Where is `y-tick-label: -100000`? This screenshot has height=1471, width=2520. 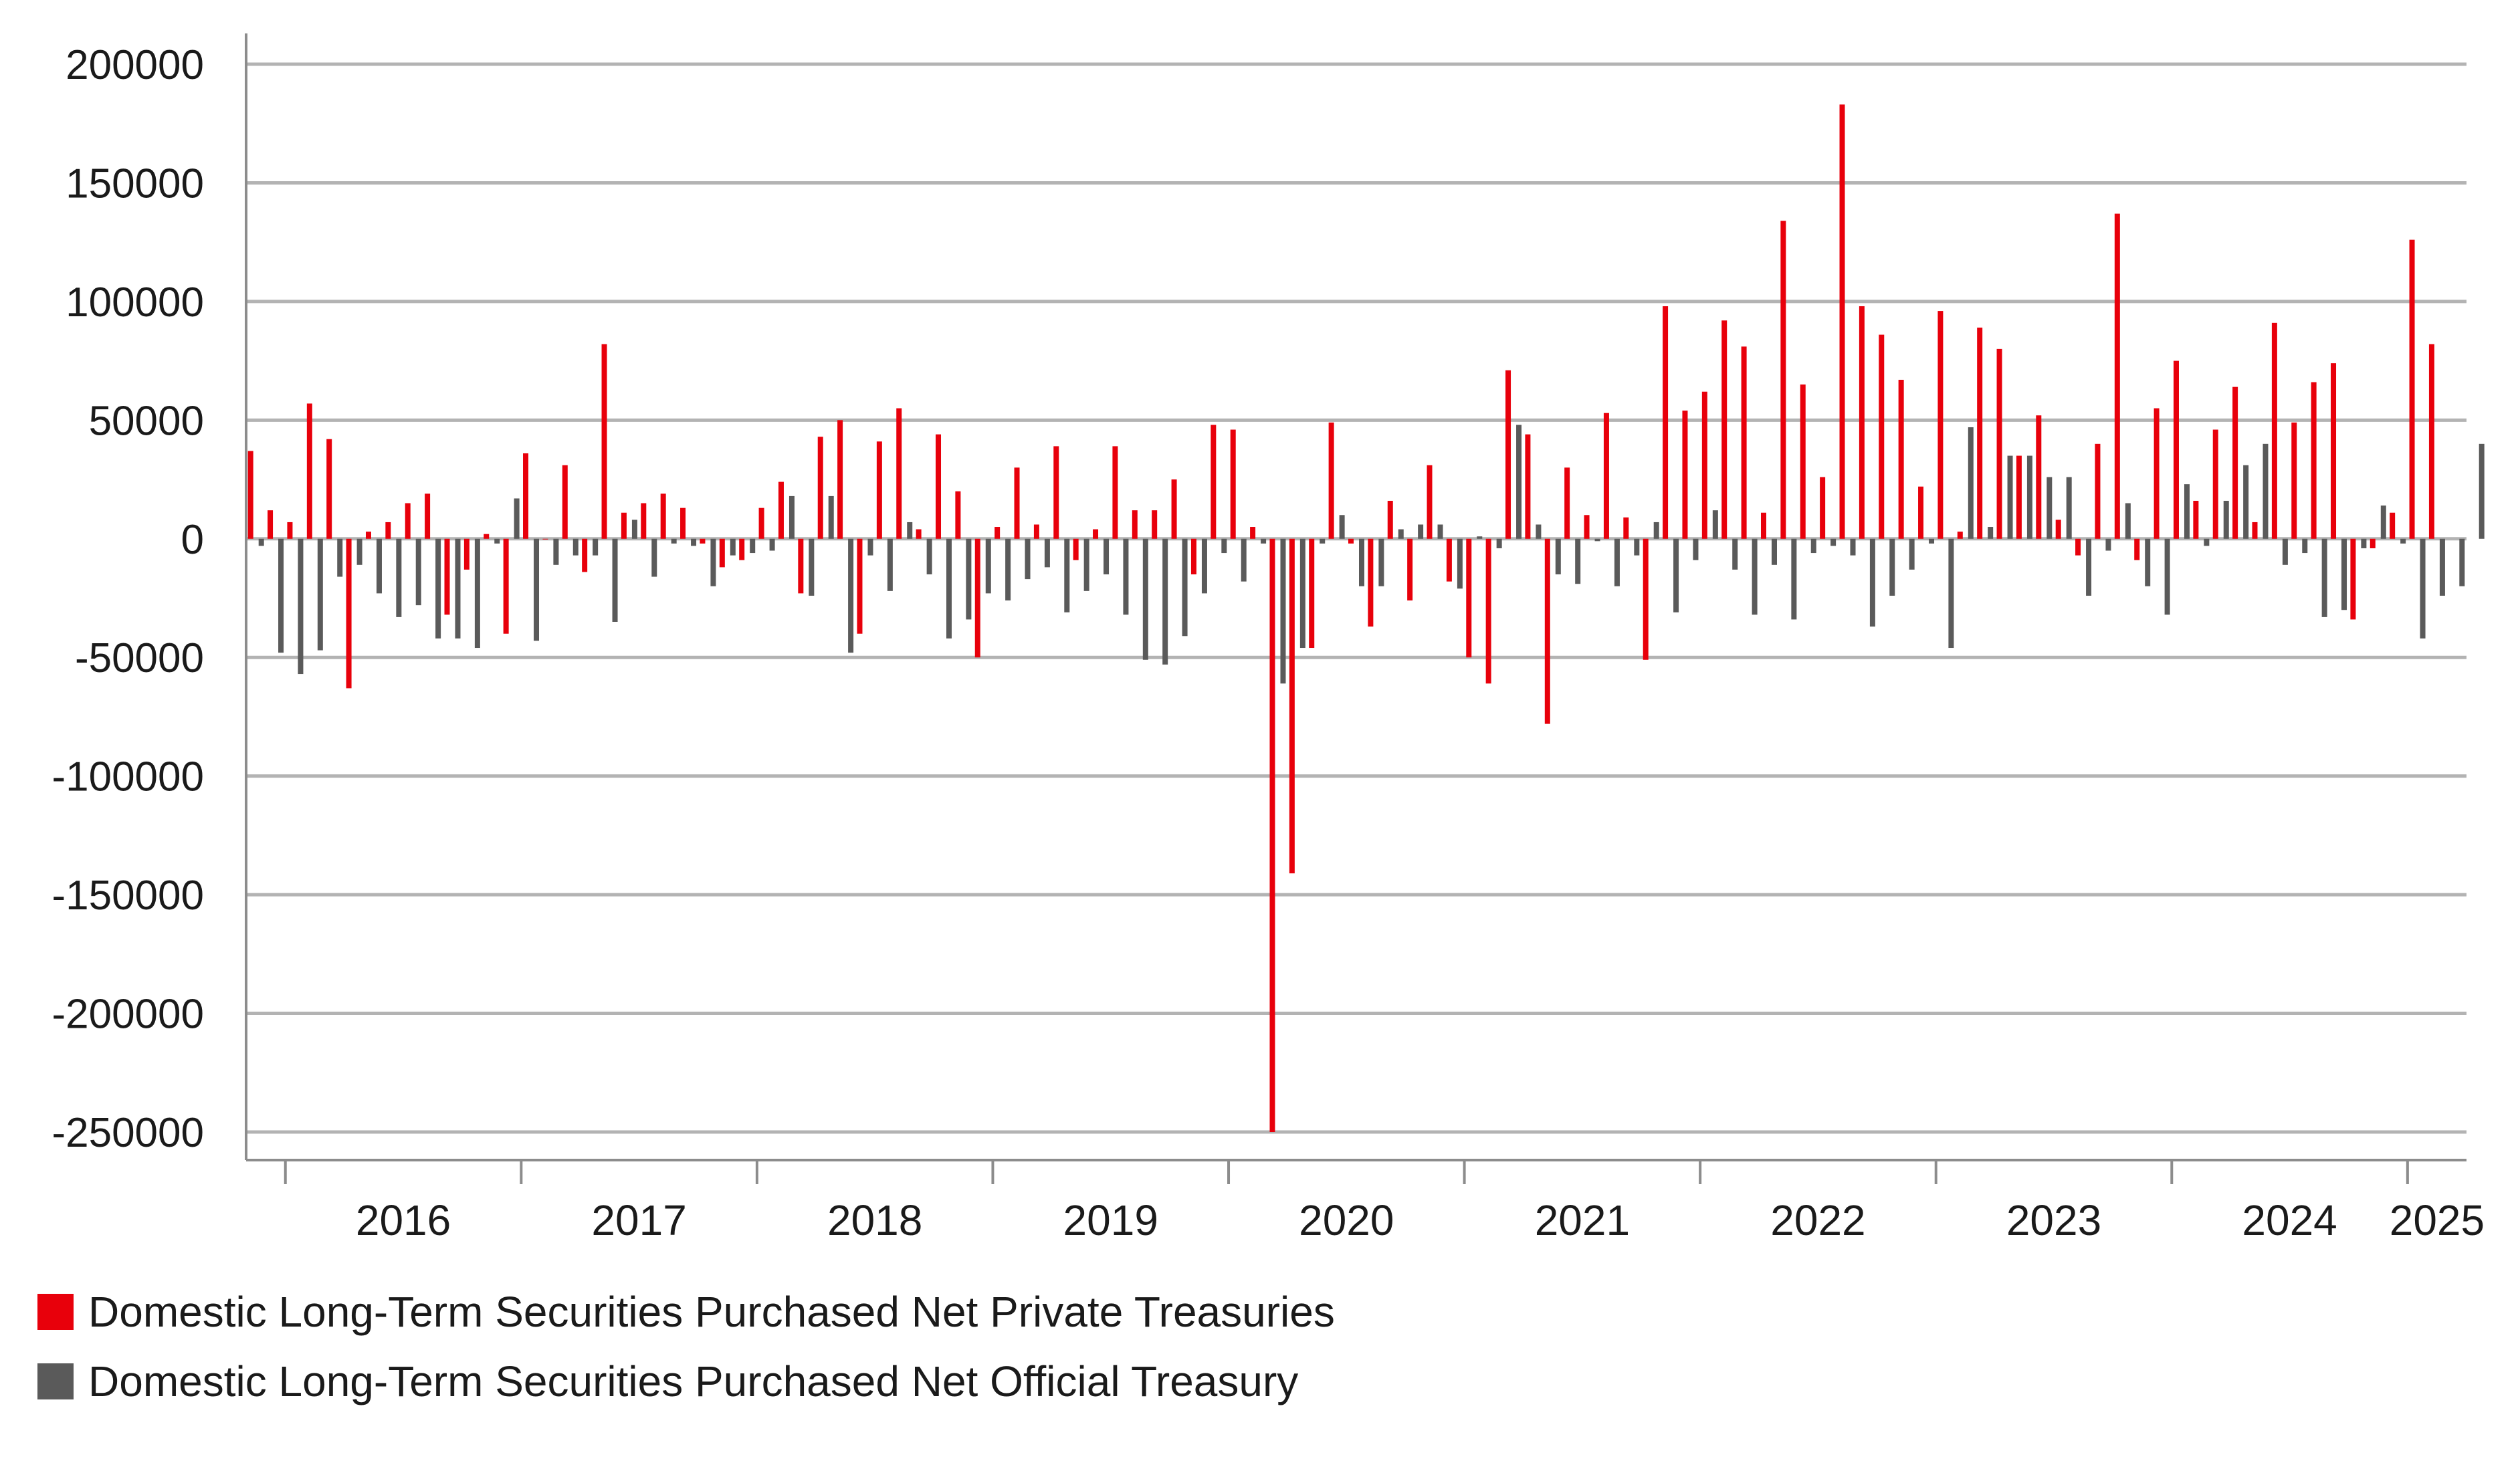
y-tick-label: -100000 is located at coordinates (127, 777).